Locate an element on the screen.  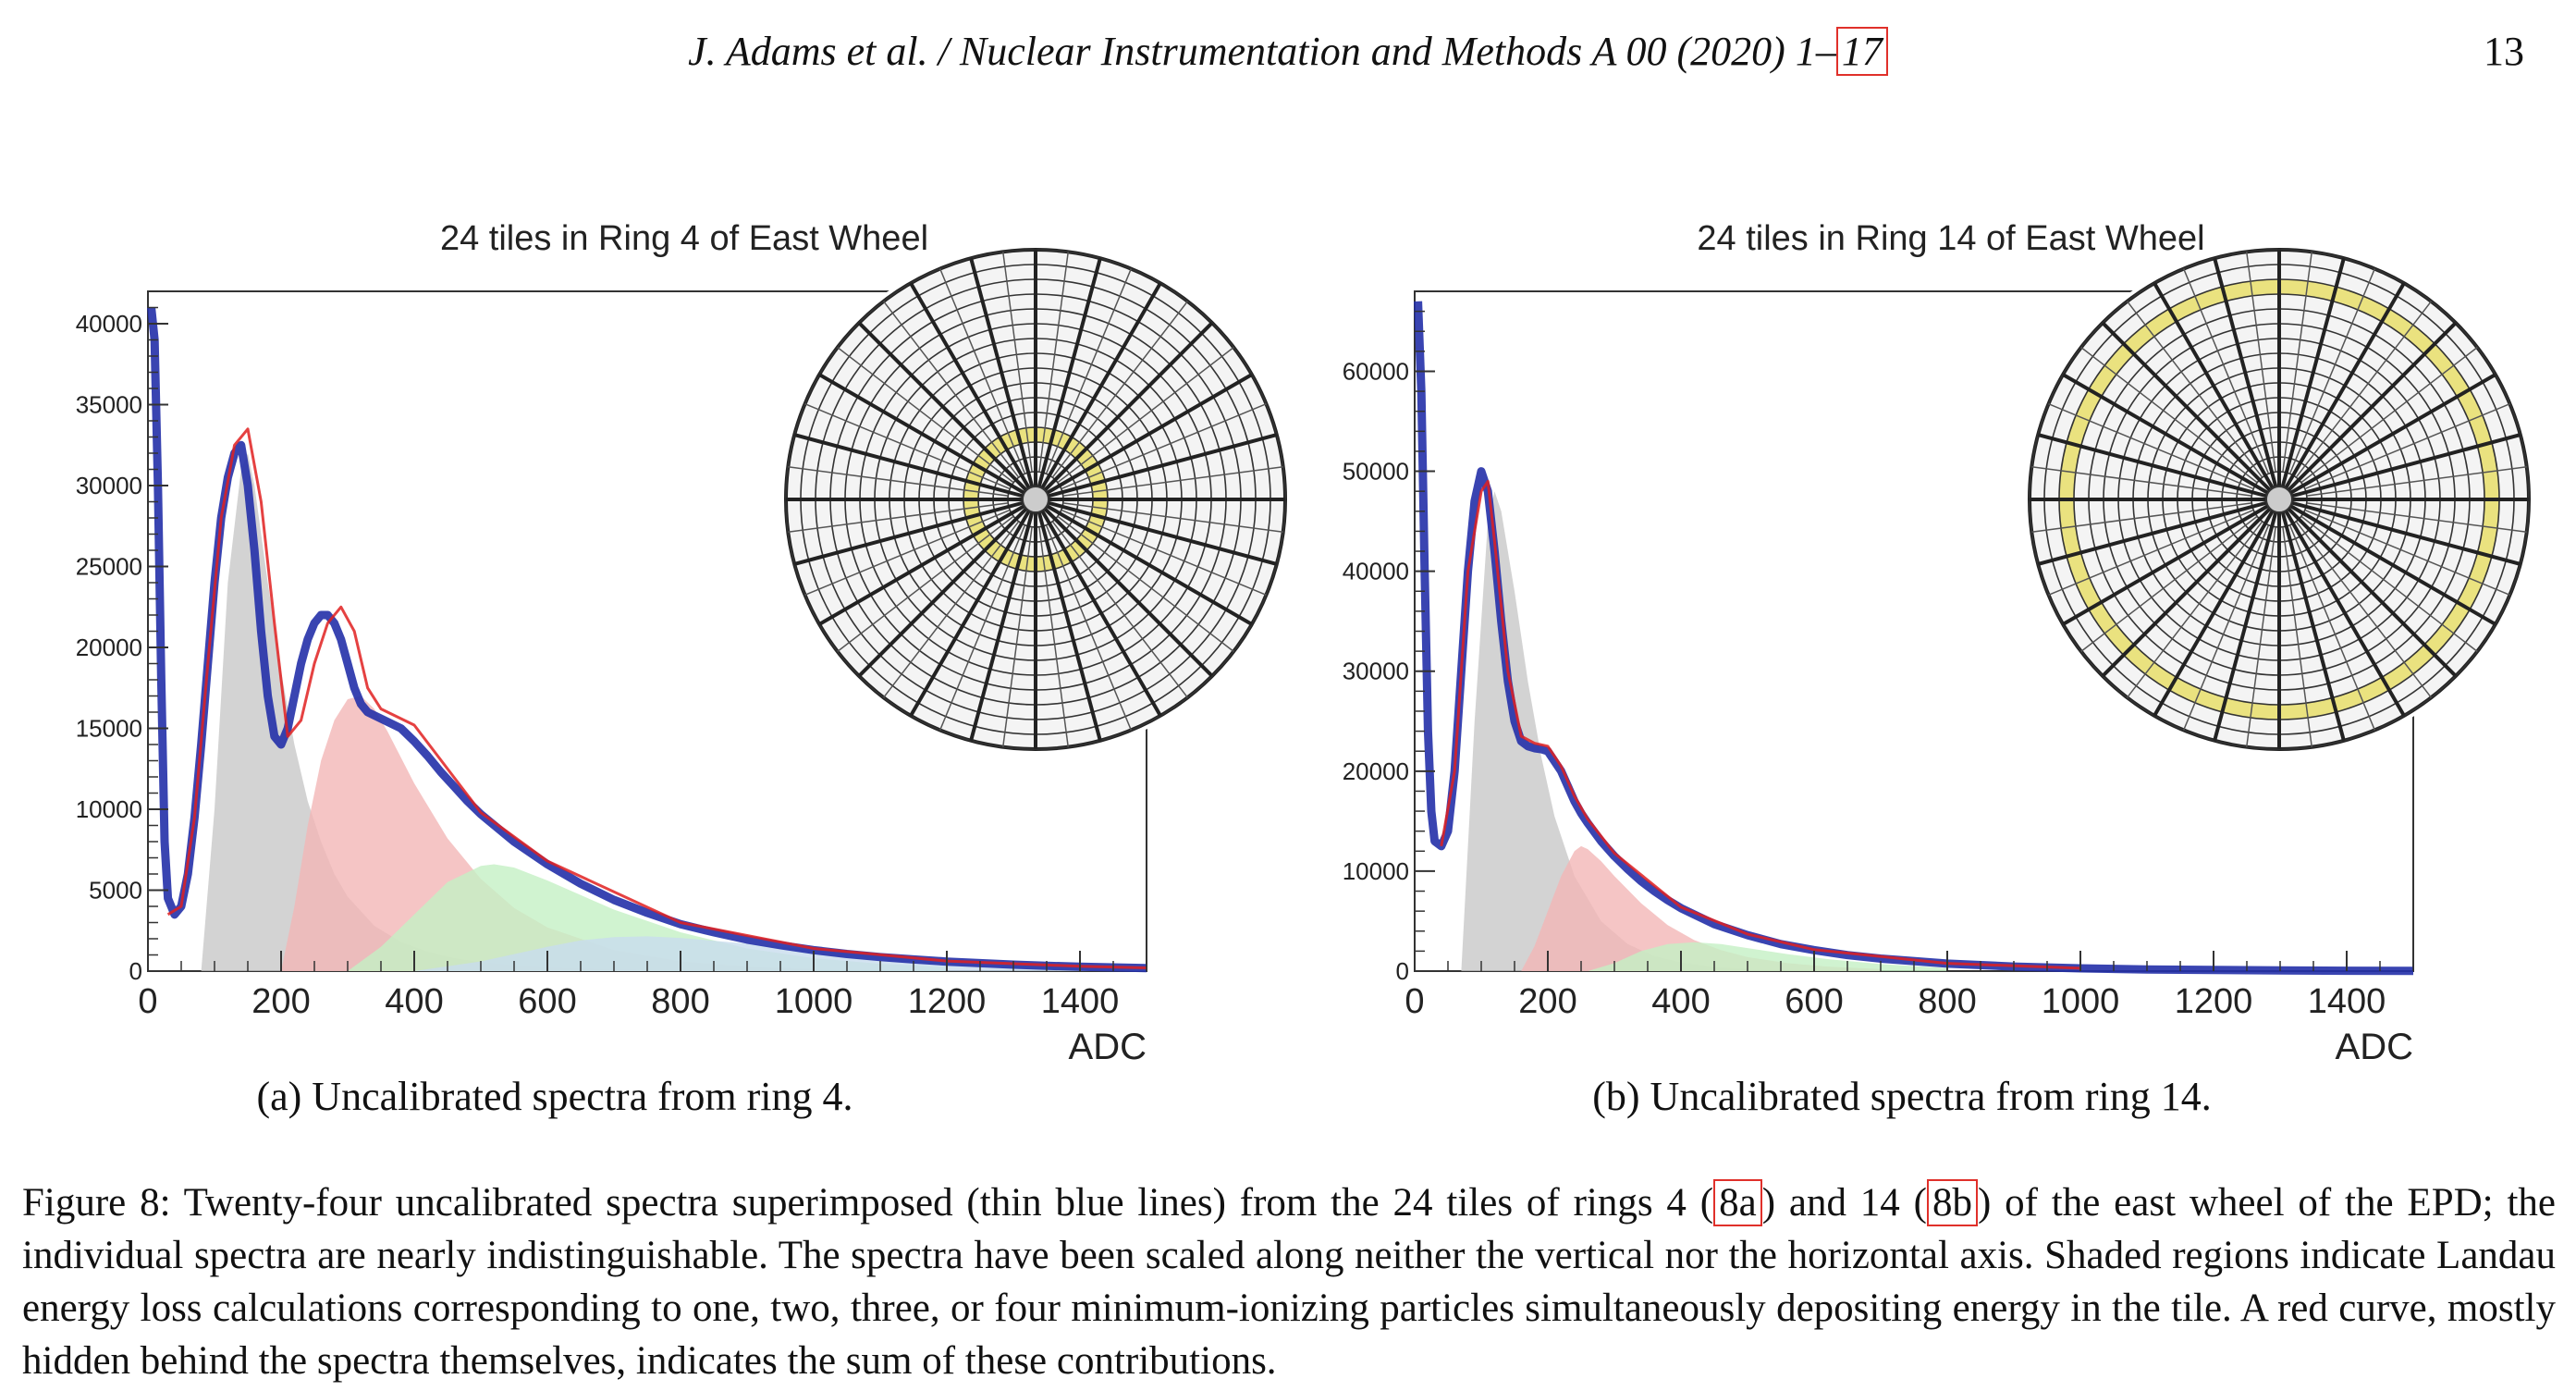
y-tick-label: 35000 is located at coordinates (109, 405).